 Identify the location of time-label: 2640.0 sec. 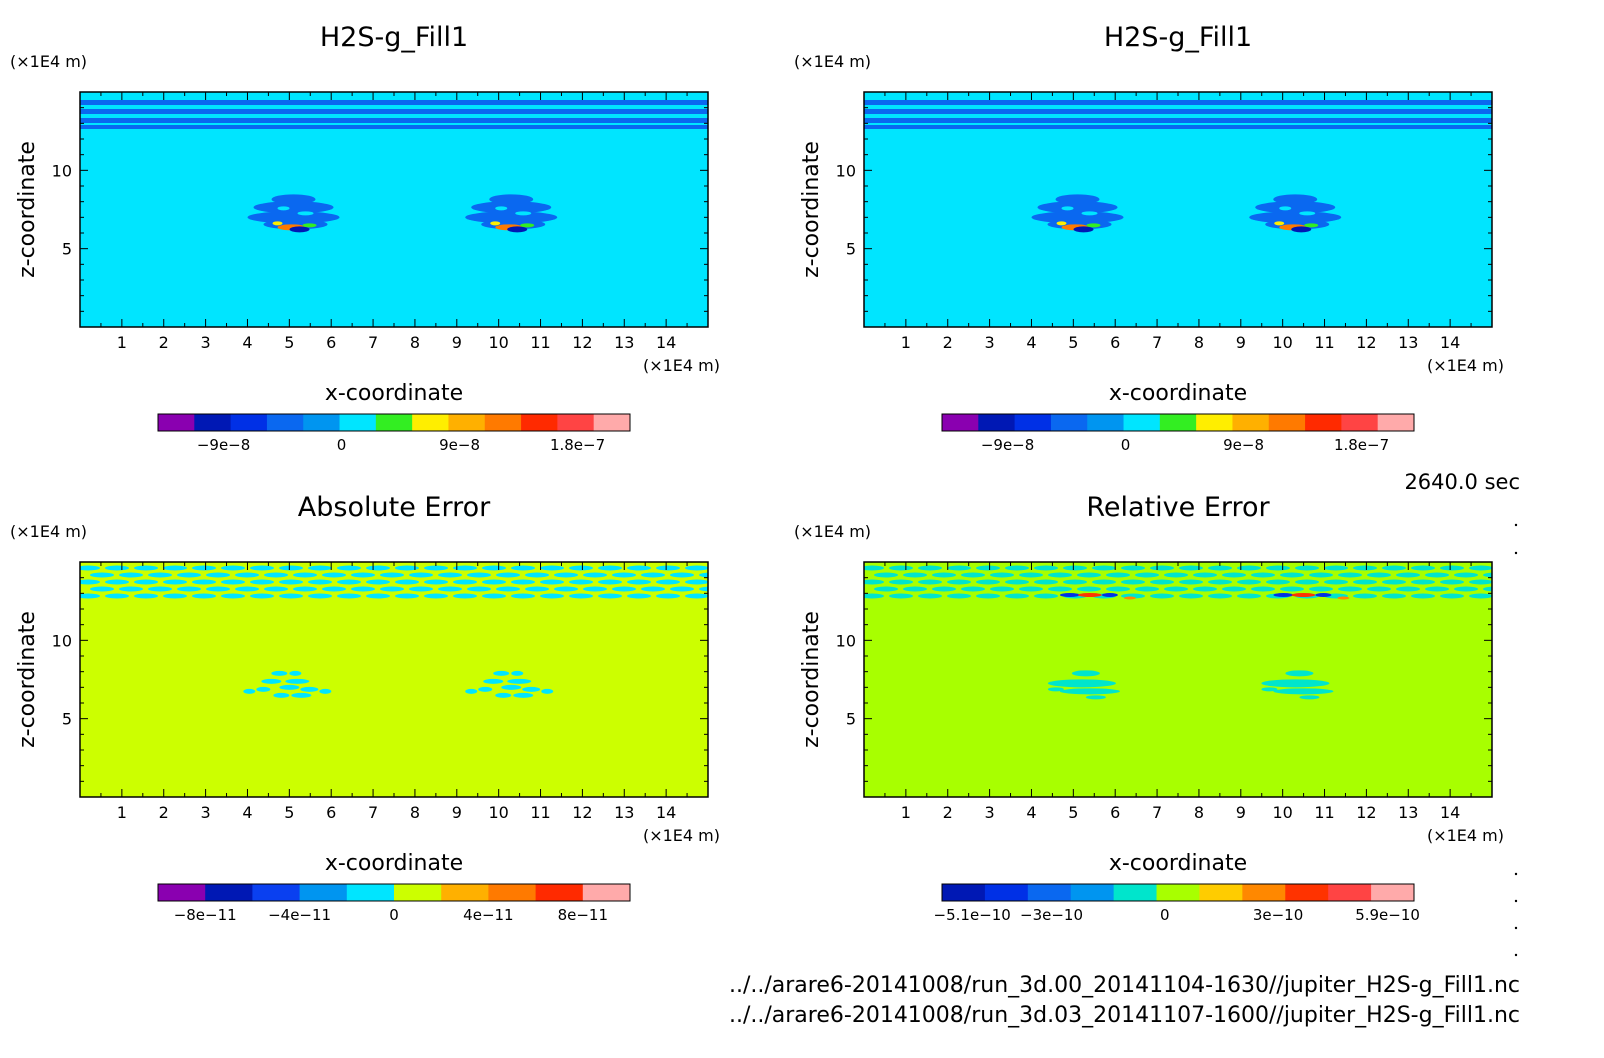
(1462, 482).